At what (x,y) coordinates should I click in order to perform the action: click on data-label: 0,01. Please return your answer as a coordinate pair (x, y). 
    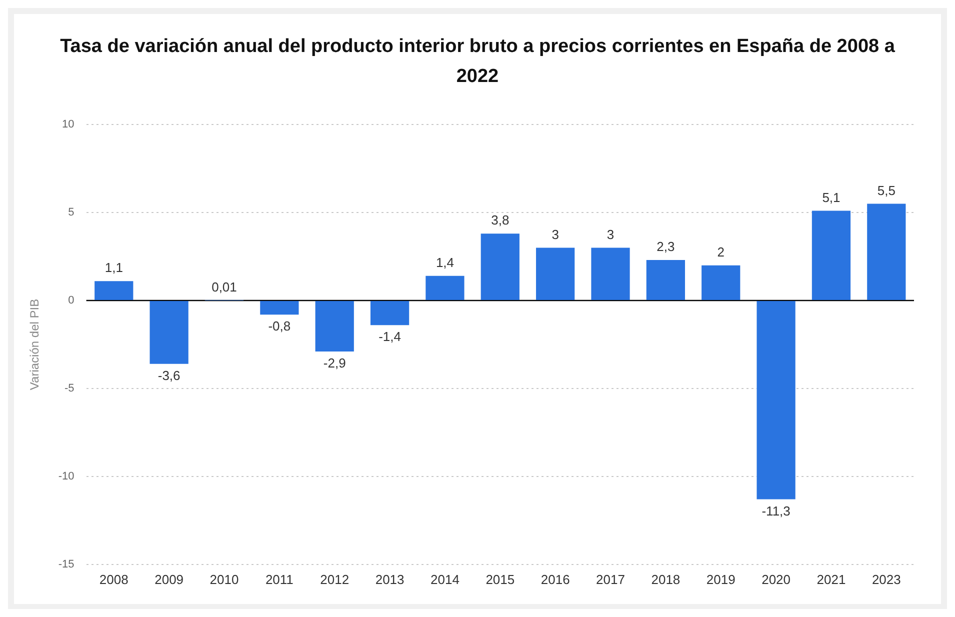
    Looking at the image, I should click on (224, 286).